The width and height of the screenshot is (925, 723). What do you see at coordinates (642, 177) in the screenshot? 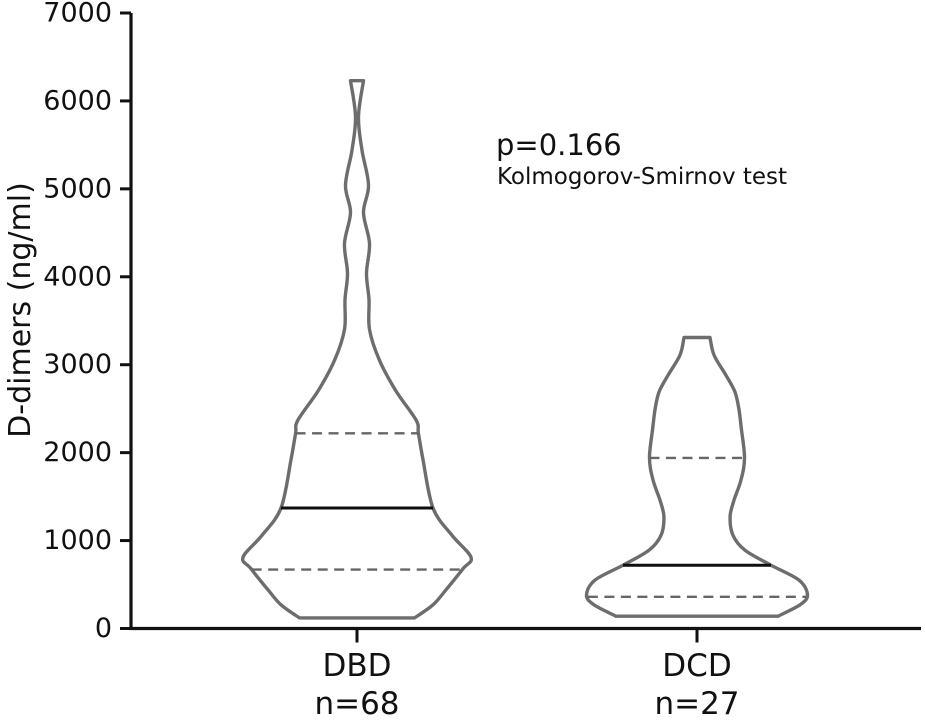
I see `statistical-test-name-text: Kolmogorov-Smirnov test` at bounding box center [642, 177].